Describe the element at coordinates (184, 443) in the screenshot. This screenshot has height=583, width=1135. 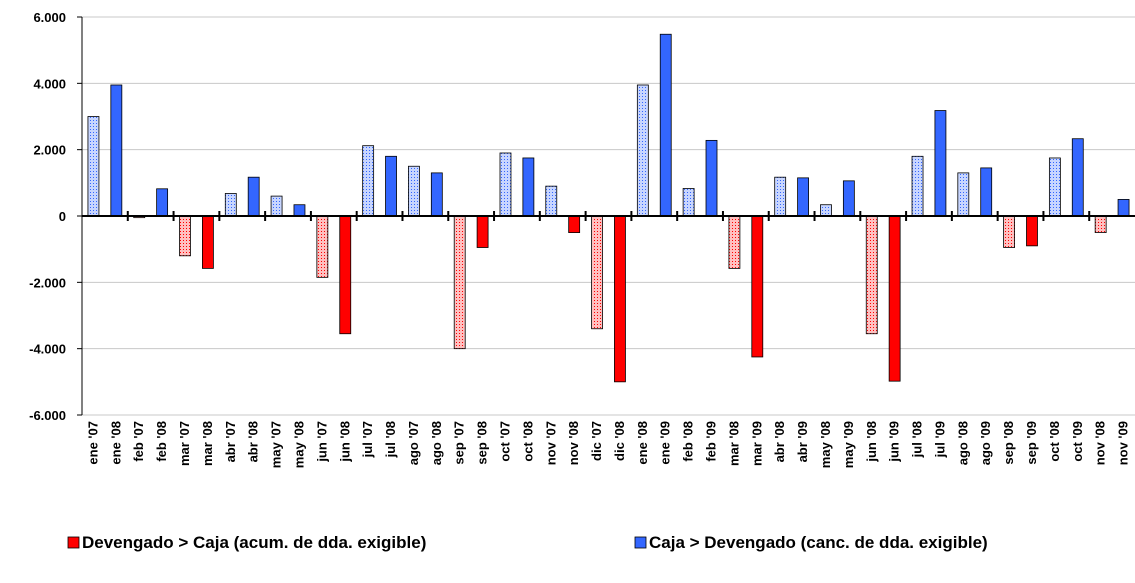
I see `x-tick-label: mar '07` at that location.